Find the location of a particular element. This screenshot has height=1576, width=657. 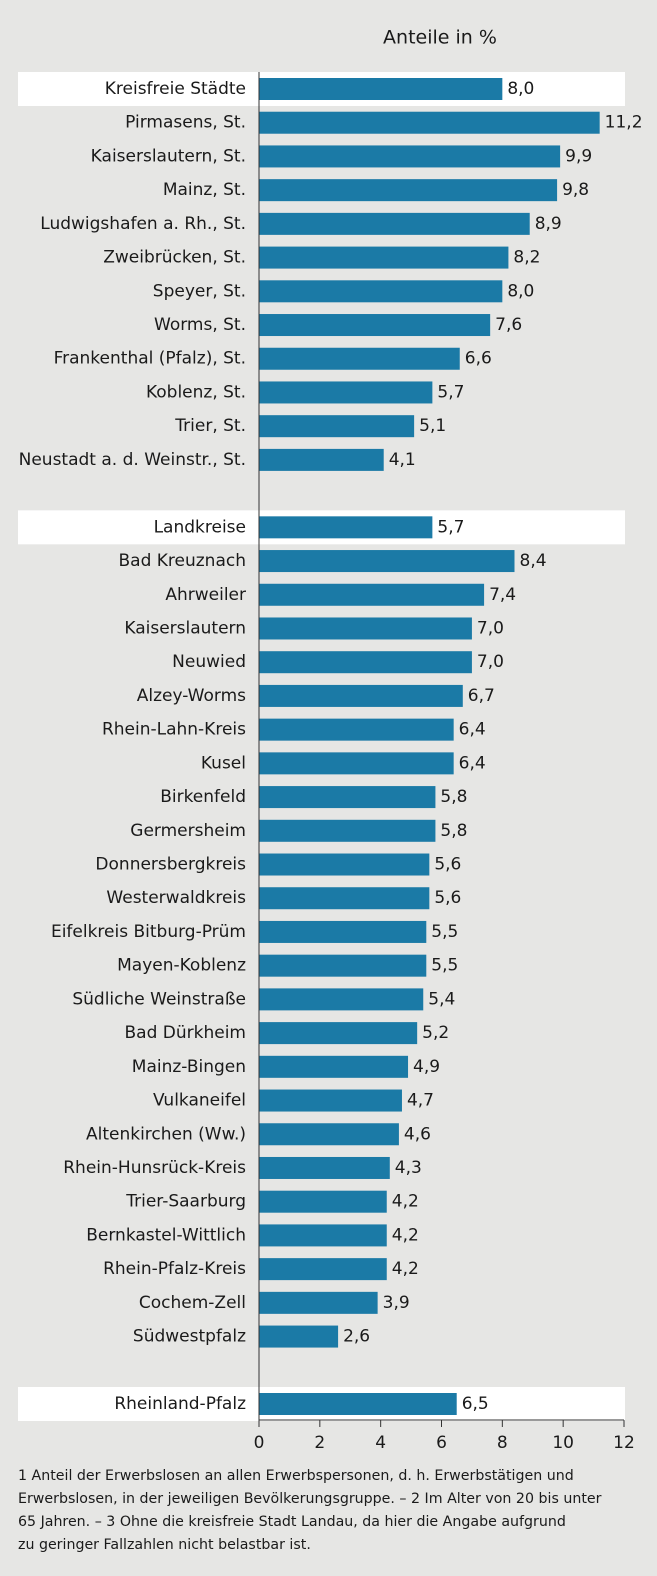

value-label: 11,2 is located at coordinates (624, 123).